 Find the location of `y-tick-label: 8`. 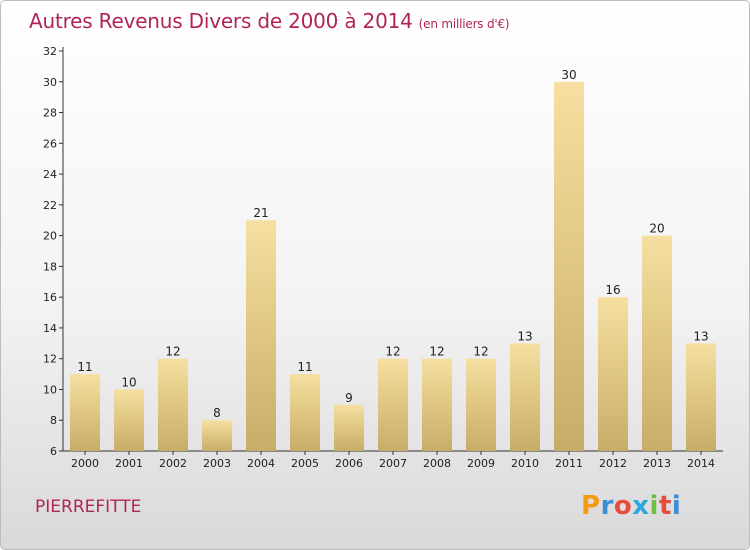

y-tick-label: 8 is located at coordinates (53, 420).